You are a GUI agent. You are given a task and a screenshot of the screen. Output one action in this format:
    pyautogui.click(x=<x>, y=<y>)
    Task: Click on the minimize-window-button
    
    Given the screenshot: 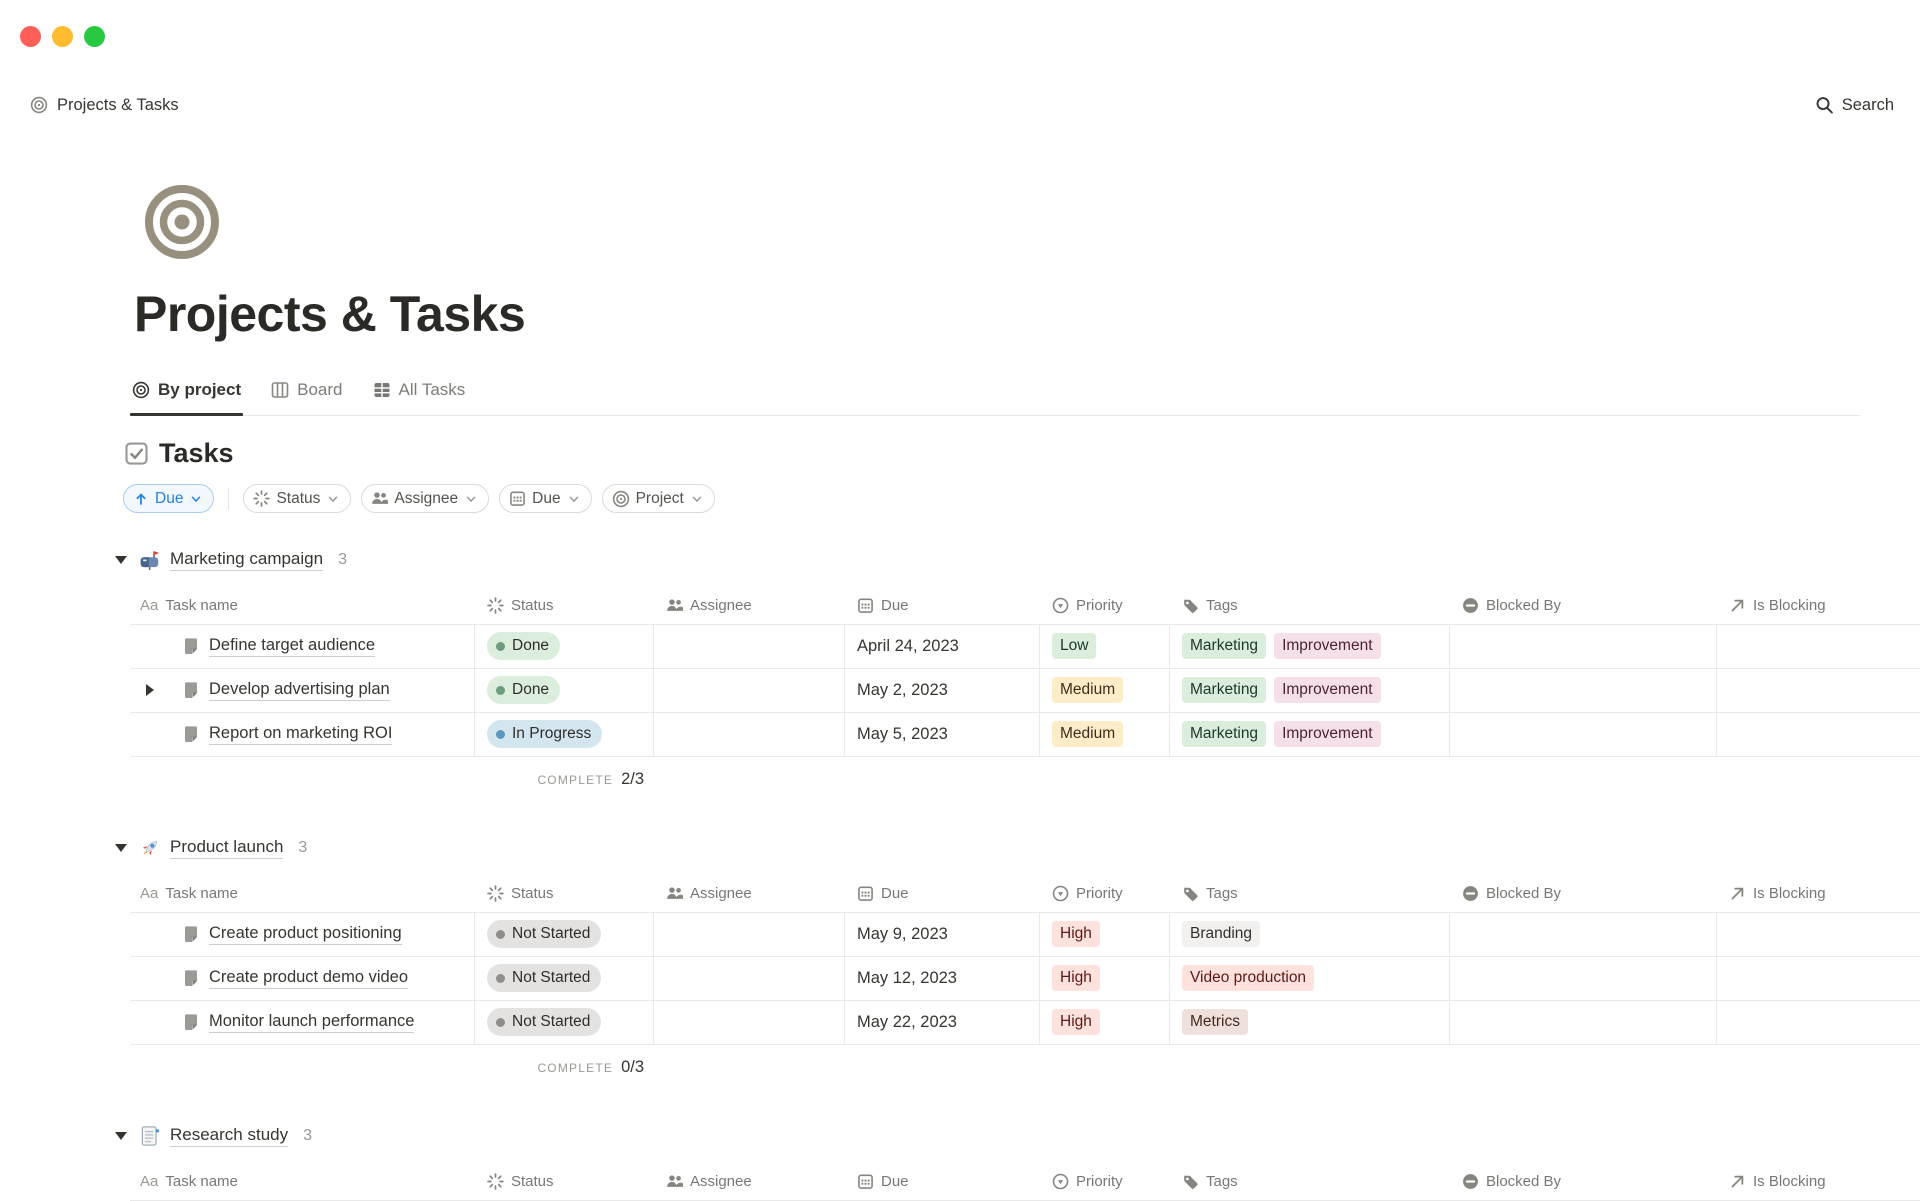 What is the action you would take?
    pyautogui.click(x=62, y=36)
    